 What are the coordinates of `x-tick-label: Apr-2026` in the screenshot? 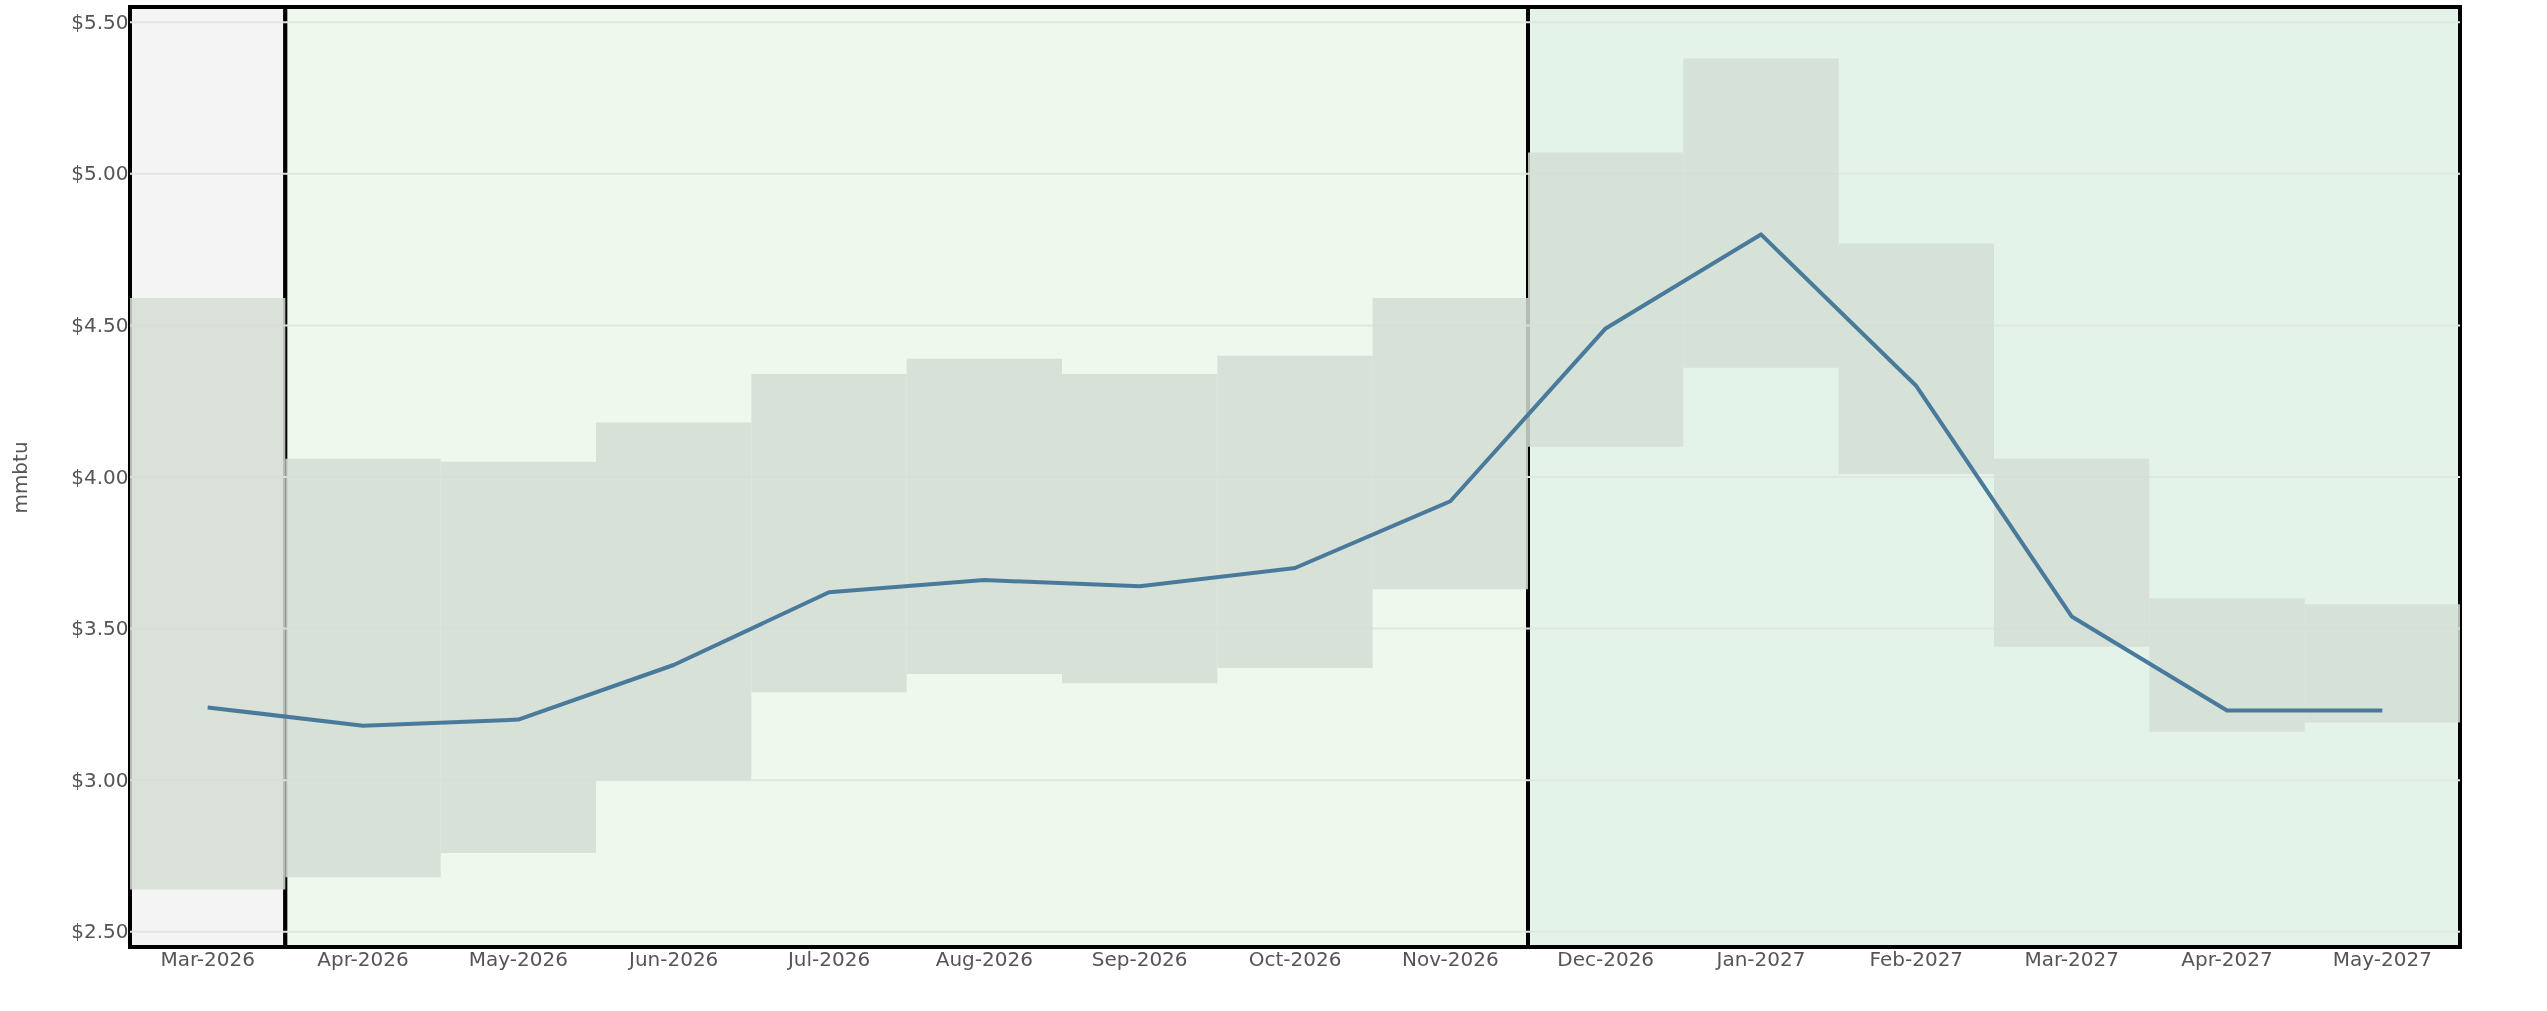 It's located at (363, 958).